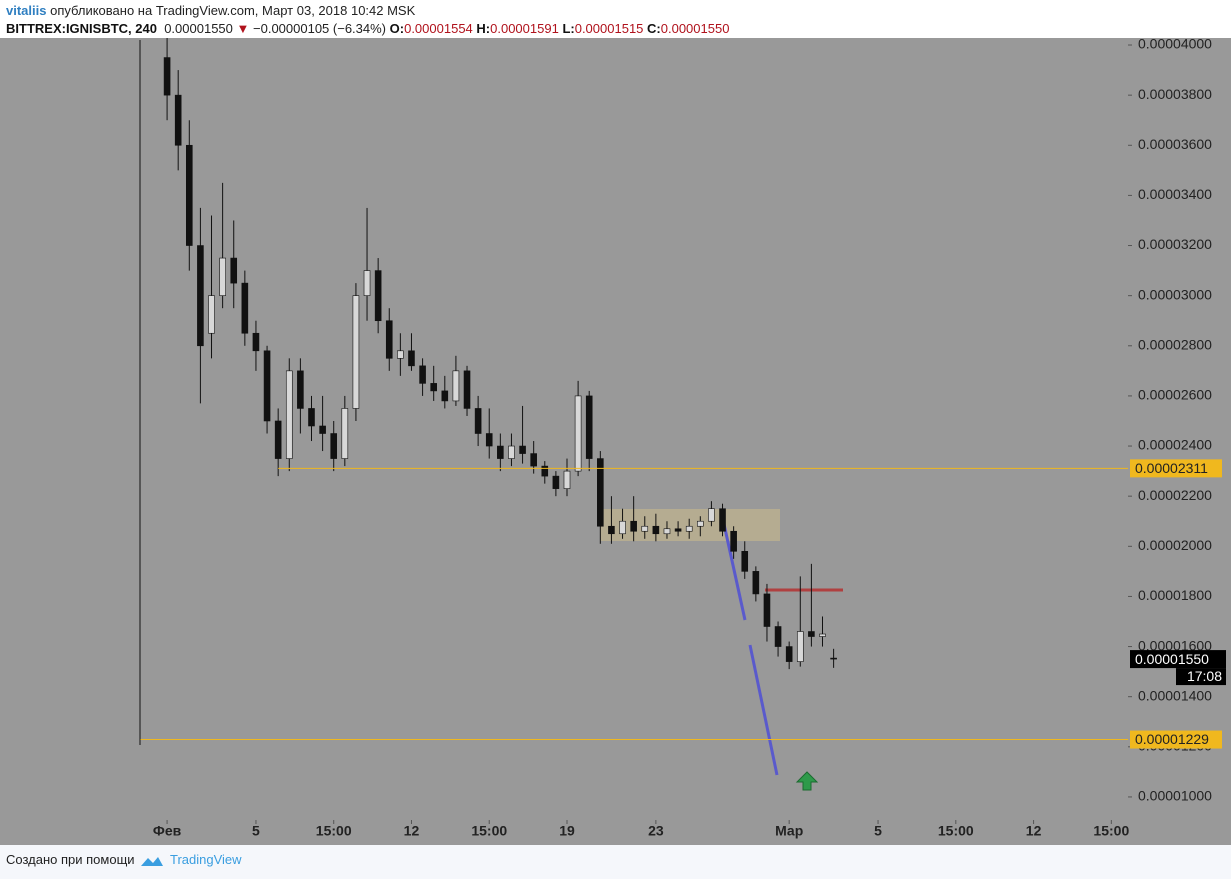  What do you see at coordinates (1175, 595) in the screenshot?
I see `y-tick-label: 0.00001800` at bounding box center [1175, 595].